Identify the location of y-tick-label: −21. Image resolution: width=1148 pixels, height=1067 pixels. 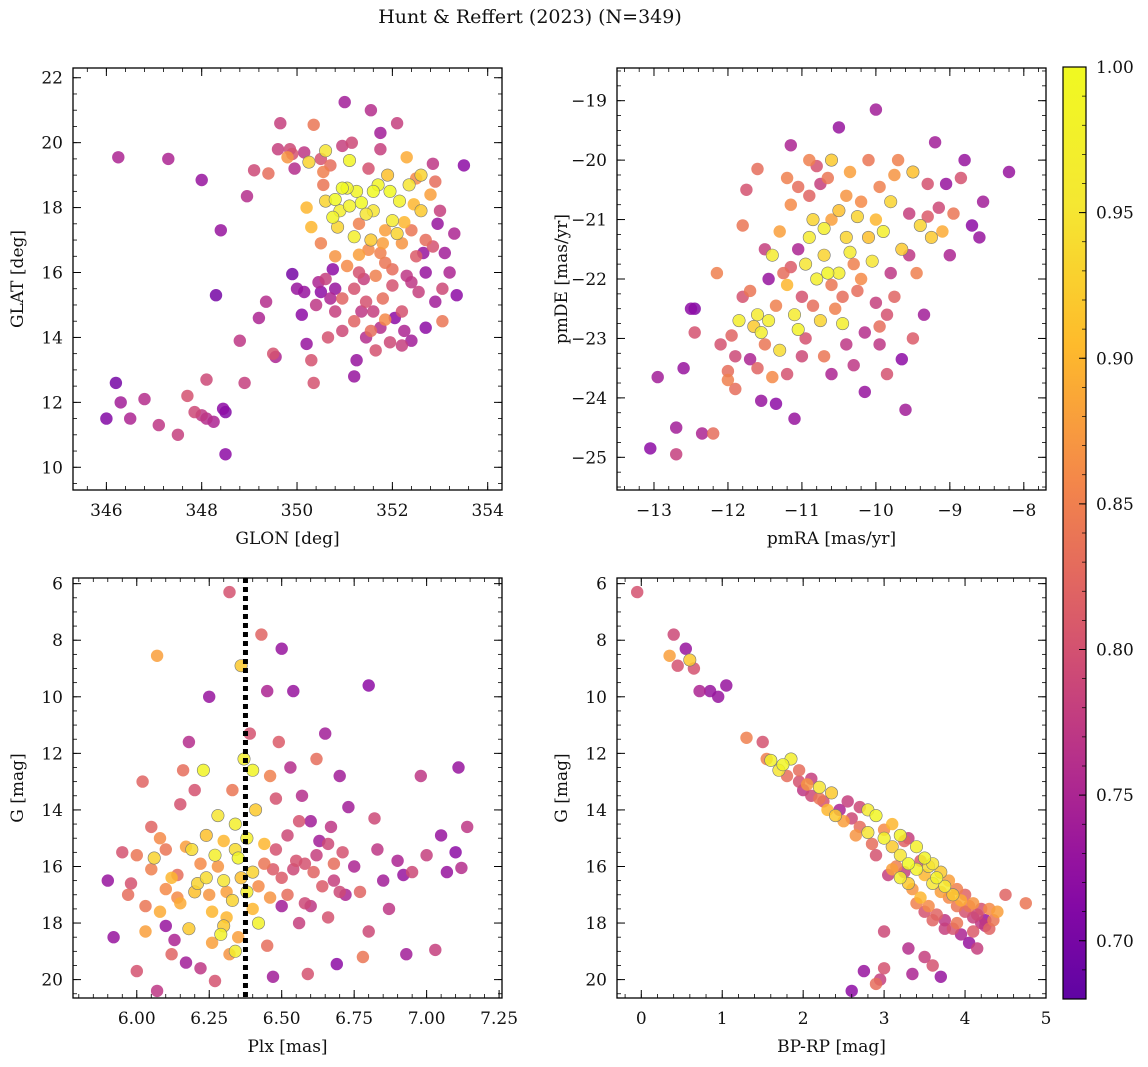
(589, 221).